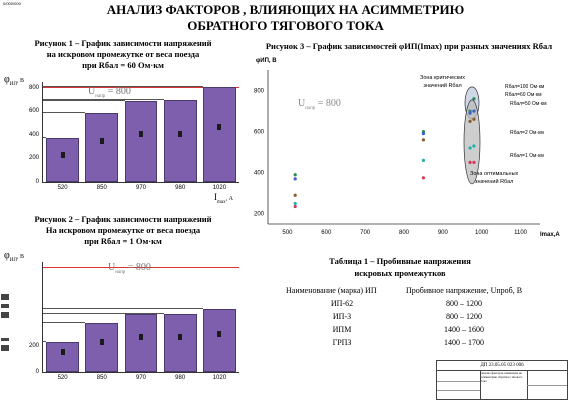 This screenshot has height=403, width=571. I want to click on x-tick-label: 900, so click(443, 233).